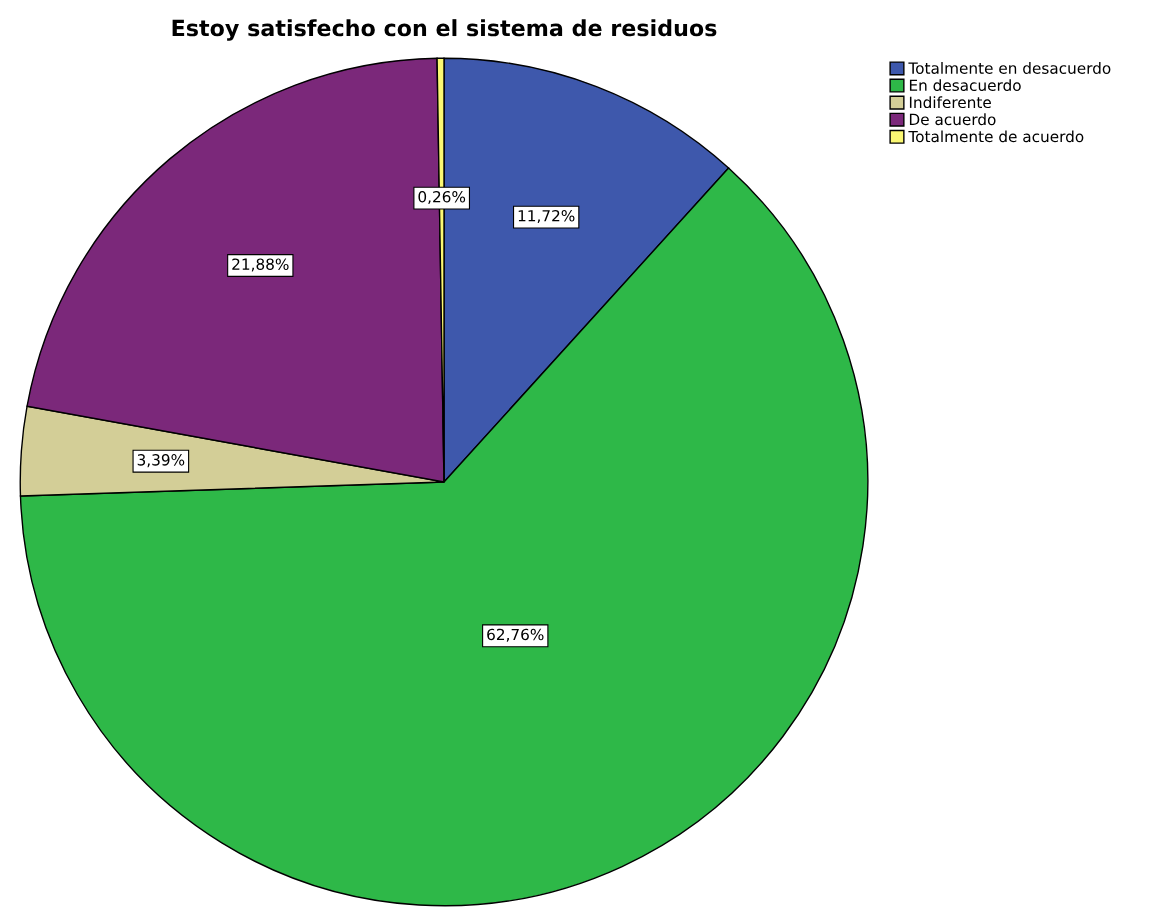 Image resolution: width=1153 pixels, height=915 pixels. What do you see at coordinates (442, 197) in the screenshot?
I see `data-label: 0,26%` at bounding box center [442, 197].